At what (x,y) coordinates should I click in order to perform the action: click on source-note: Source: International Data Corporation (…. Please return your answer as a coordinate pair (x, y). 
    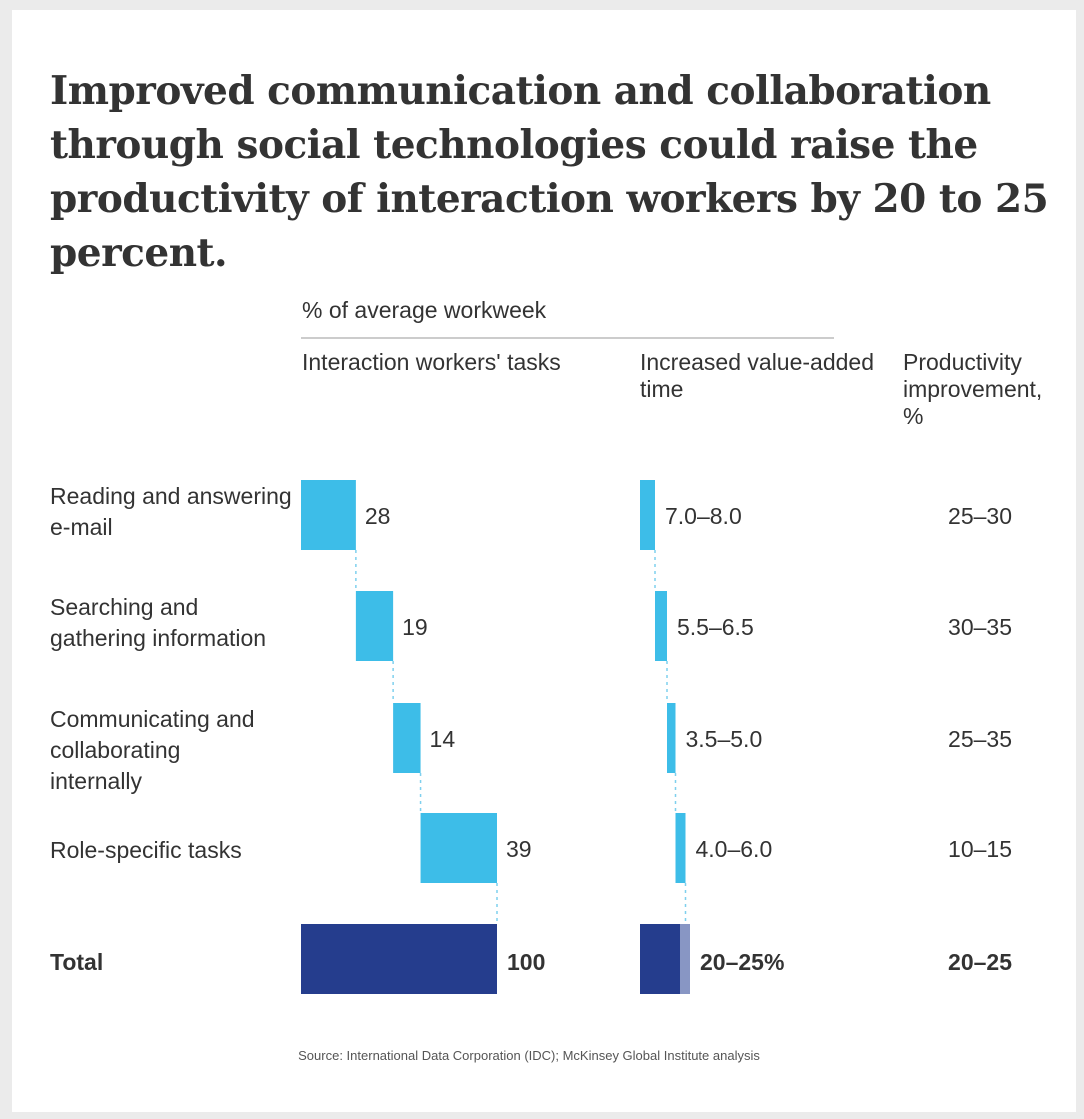
    Looking at the image, I should click on (529, 1055).